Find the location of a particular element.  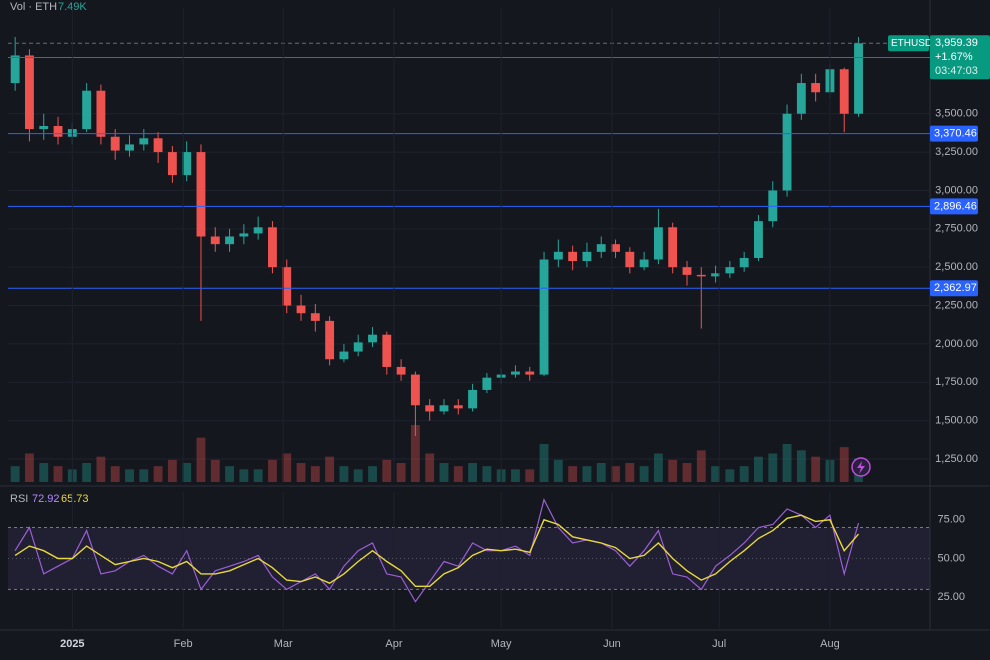

y-tick-label: 2,250.00 is located at coordinates (956, 305).